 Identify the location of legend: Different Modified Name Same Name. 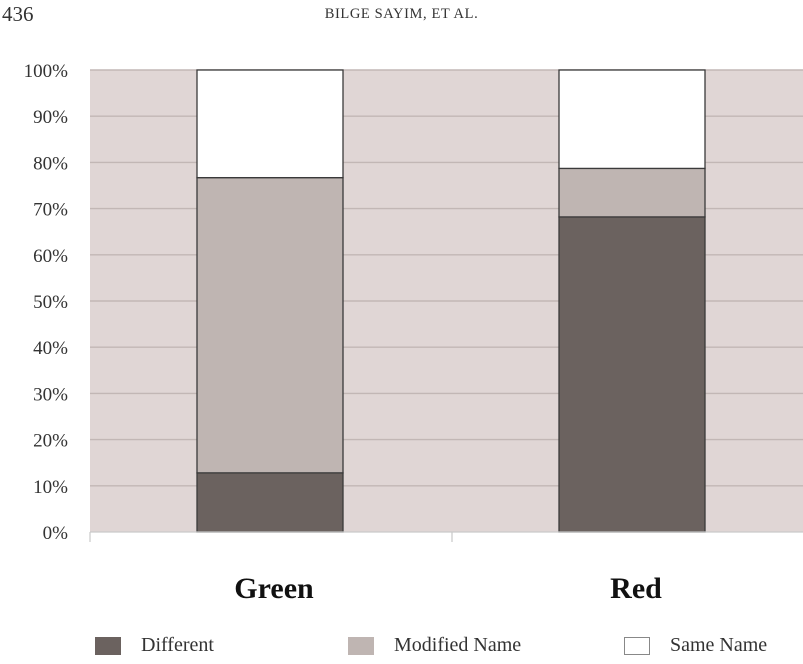
(401, 649).